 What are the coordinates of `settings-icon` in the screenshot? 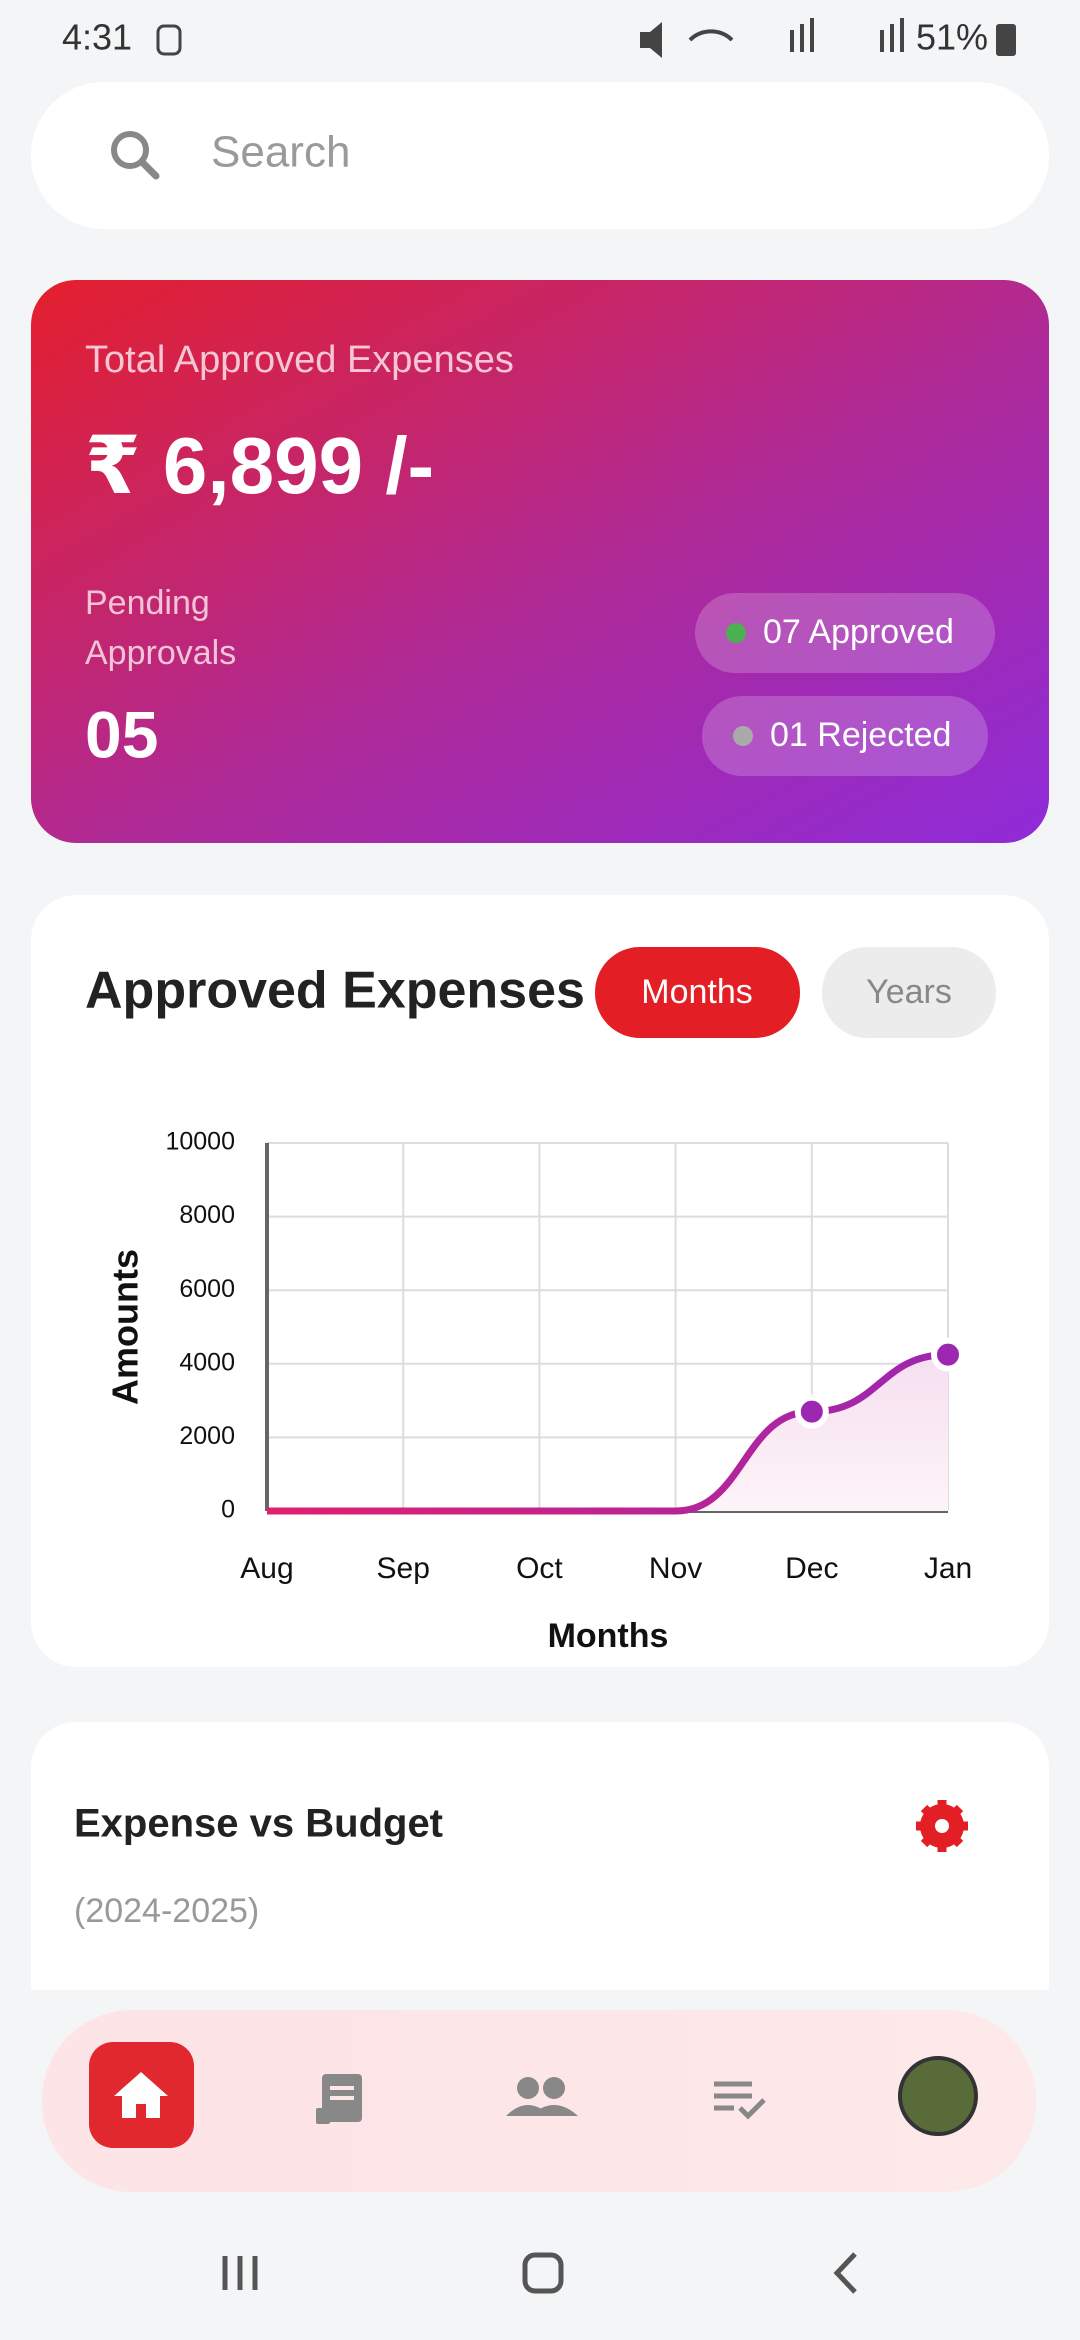 It's located at (942, 1826).